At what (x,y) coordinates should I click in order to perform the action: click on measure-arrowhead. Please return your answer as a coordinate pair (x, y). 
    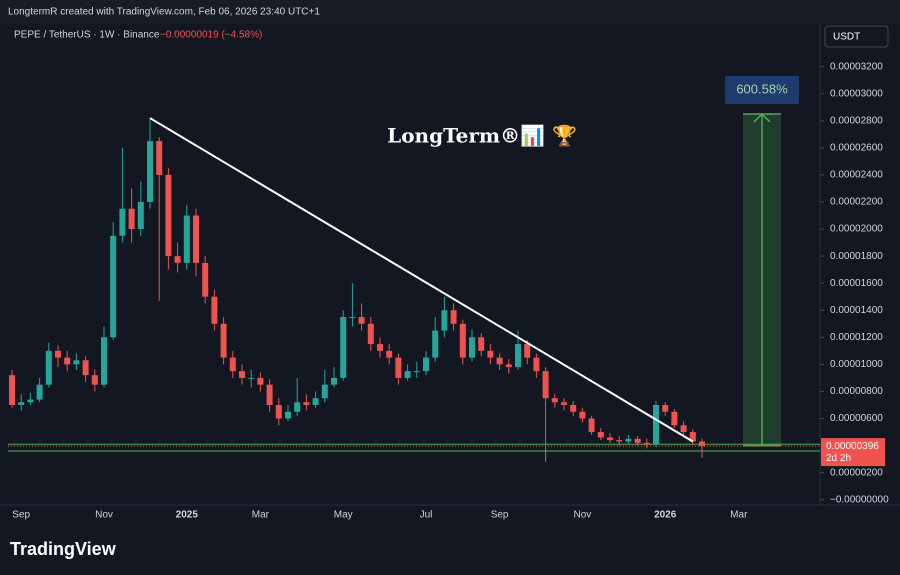
    Looking at the image, I should click on (762, 117).